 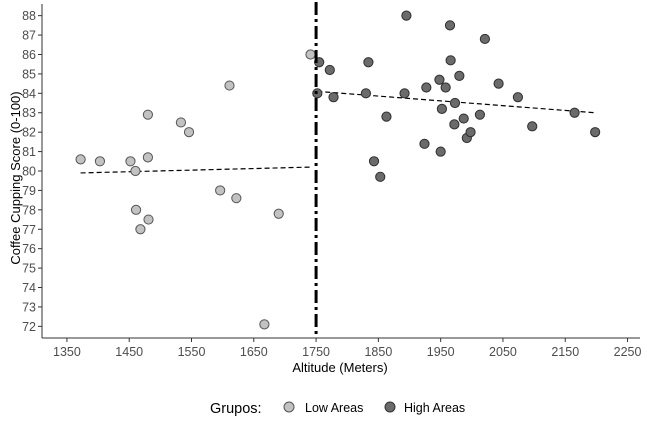 I want to click on legend: Grupos: Low Areas High Areas, so click(x=337, y=409).